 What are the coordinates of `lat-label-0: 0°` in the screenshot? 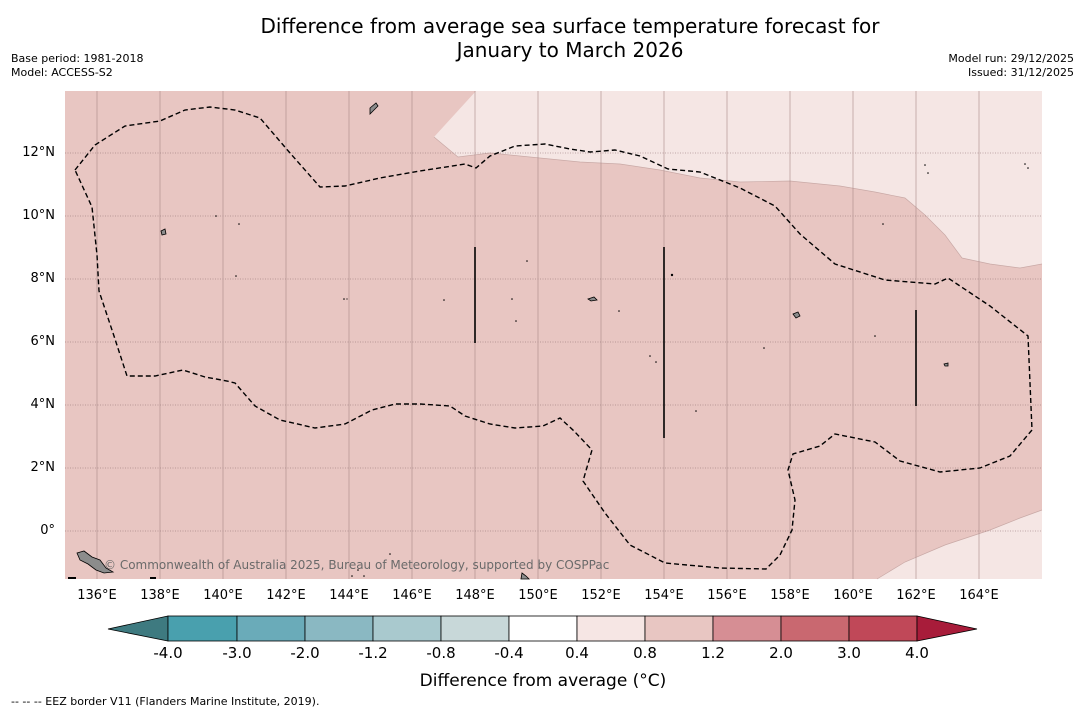 It's located at (47, 530).